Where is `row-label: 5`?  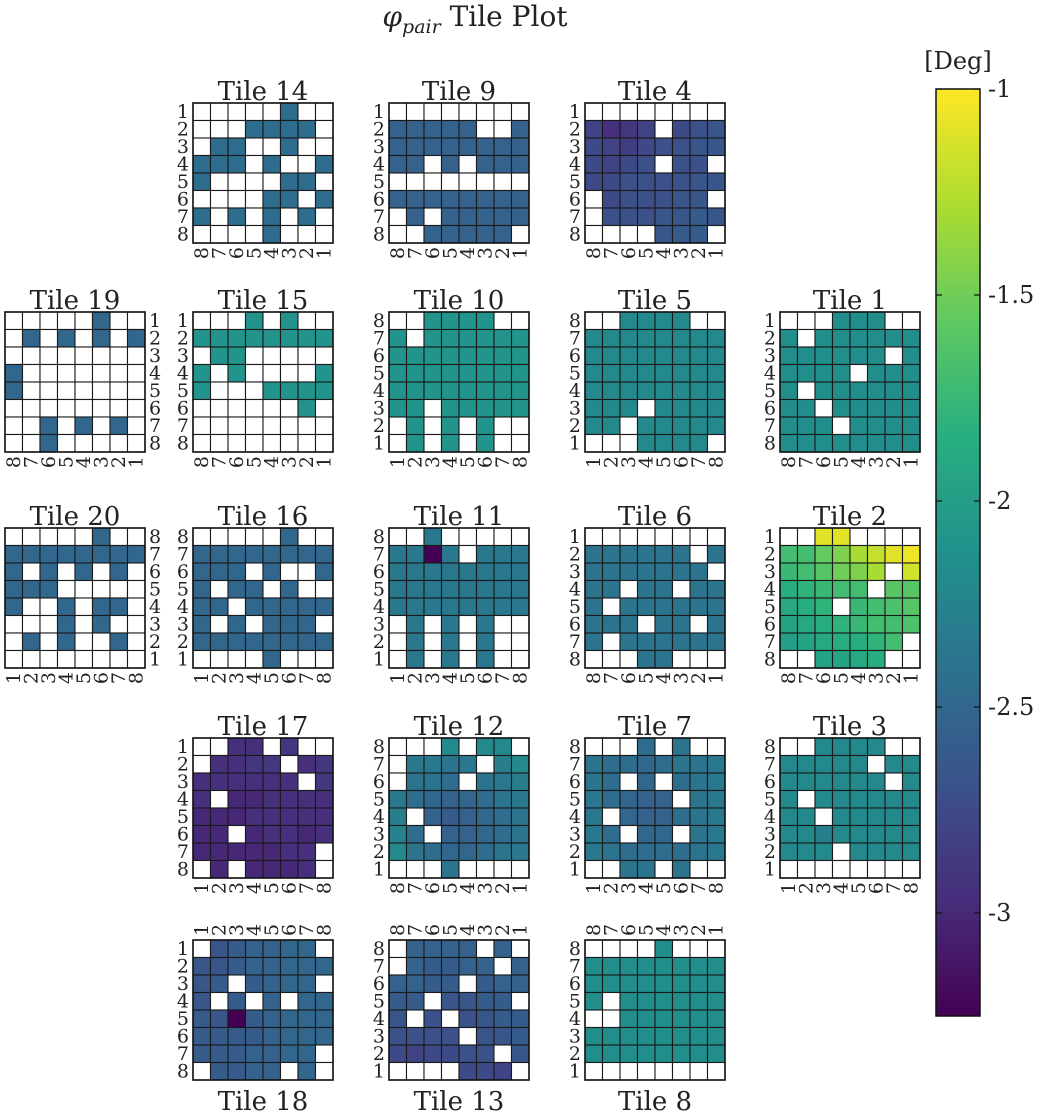 row-label: 5 is located at coordinates (183, 817).